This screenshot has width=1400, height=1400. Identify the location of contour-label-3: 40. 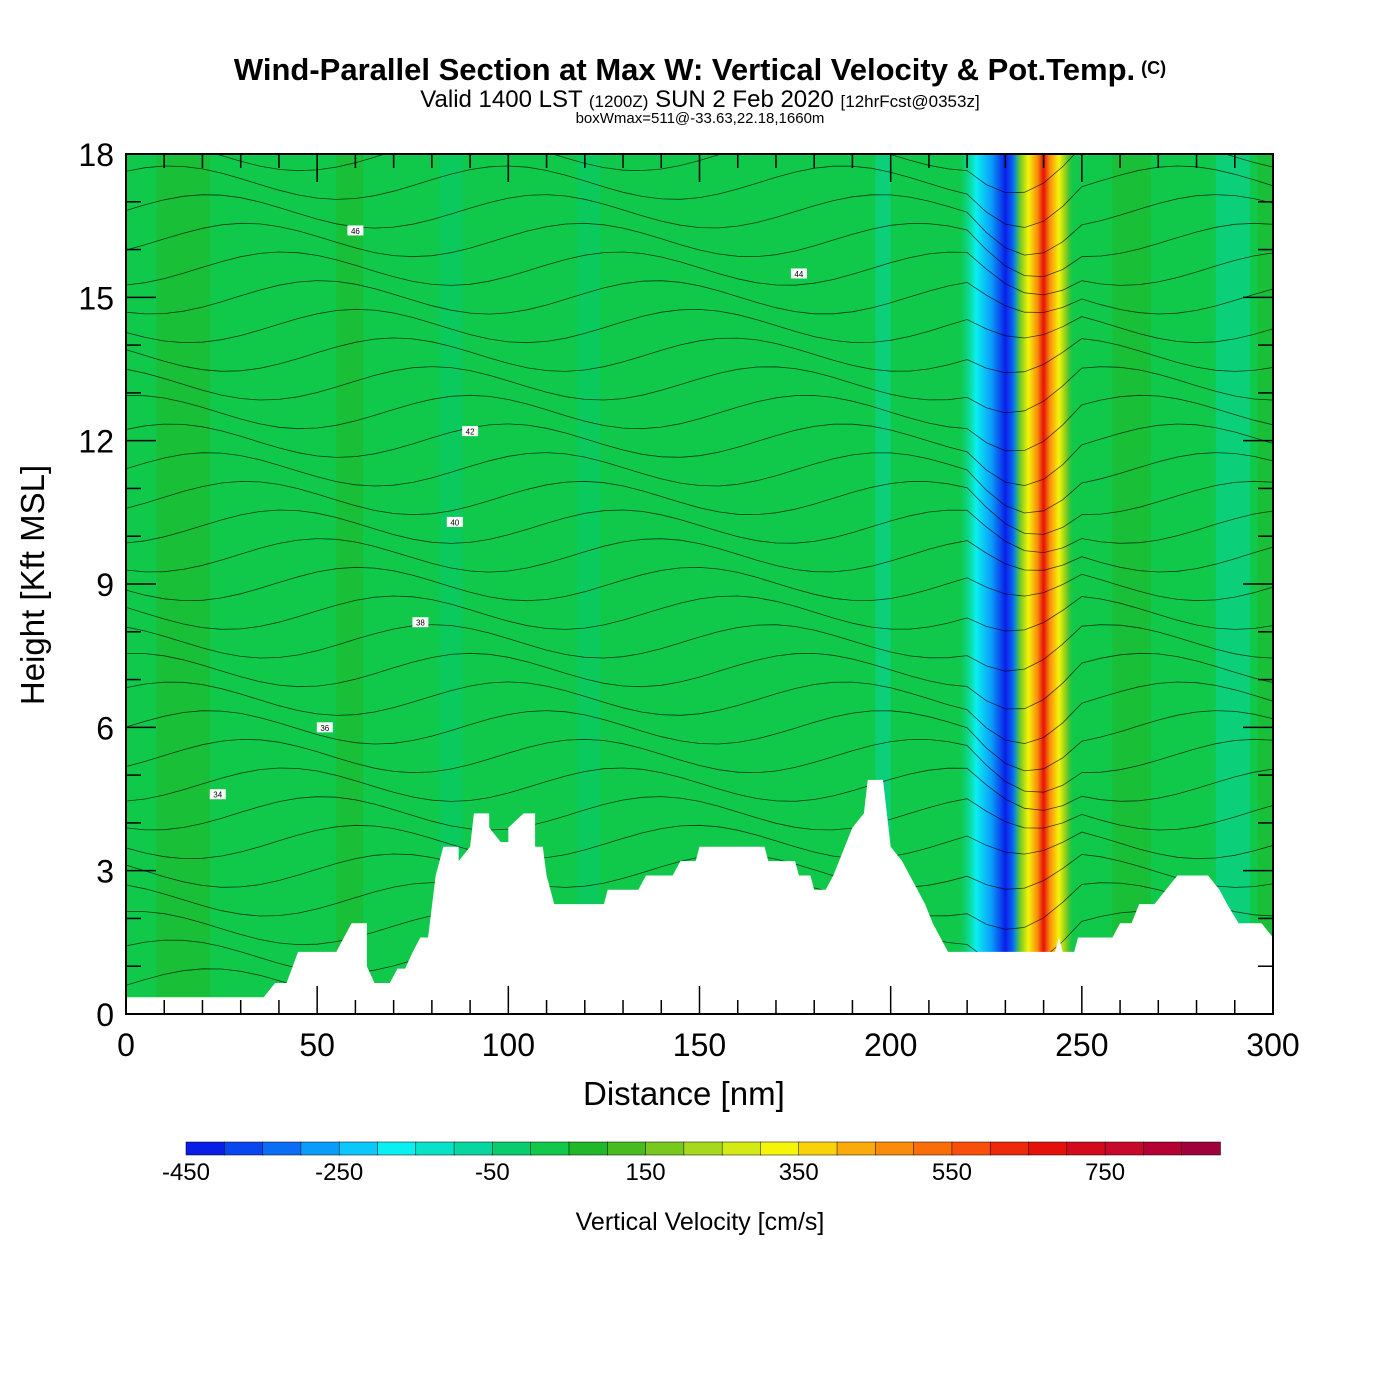
(454, 522).